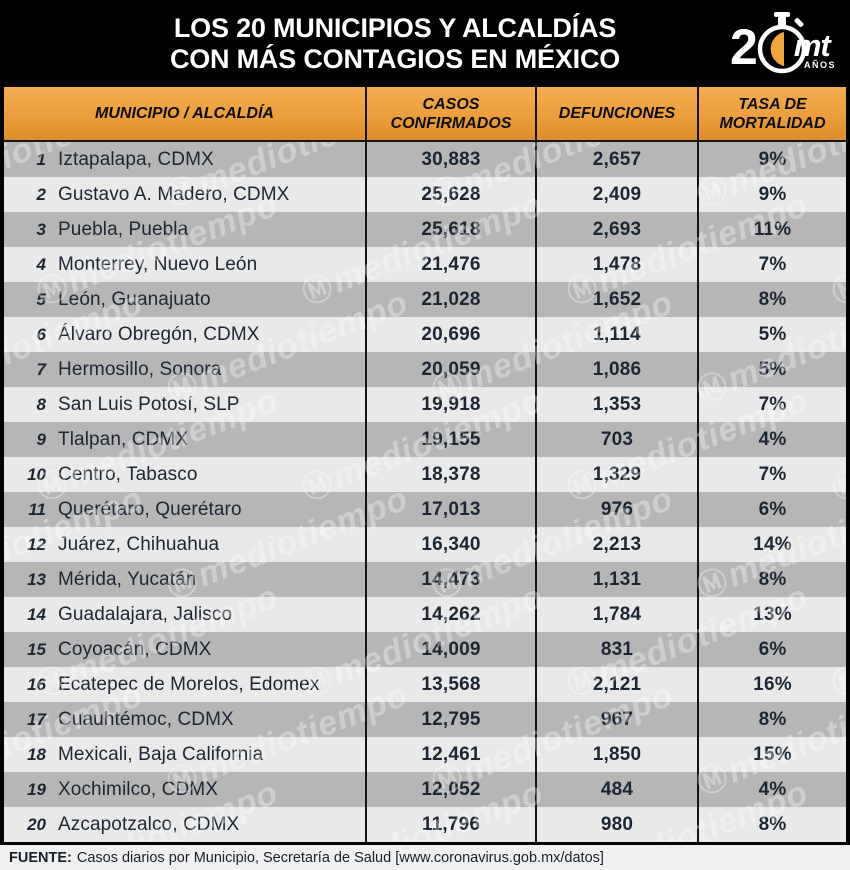 Image resolution: width=850 pixels, height=870 pixels. What do you see at coordinates (395, 27) in the screenshot?
I see `title-line-1: LOS 20 MUNICIPIOS Y ALCALDÍAS` at bounding box center [395, 27].